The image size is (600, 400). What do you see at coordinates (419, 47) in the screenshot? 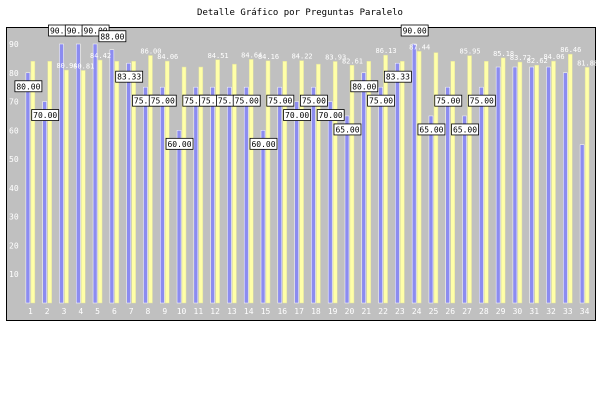
I see `data-label-series-2: 87.44` at bounding box center [419, 47].